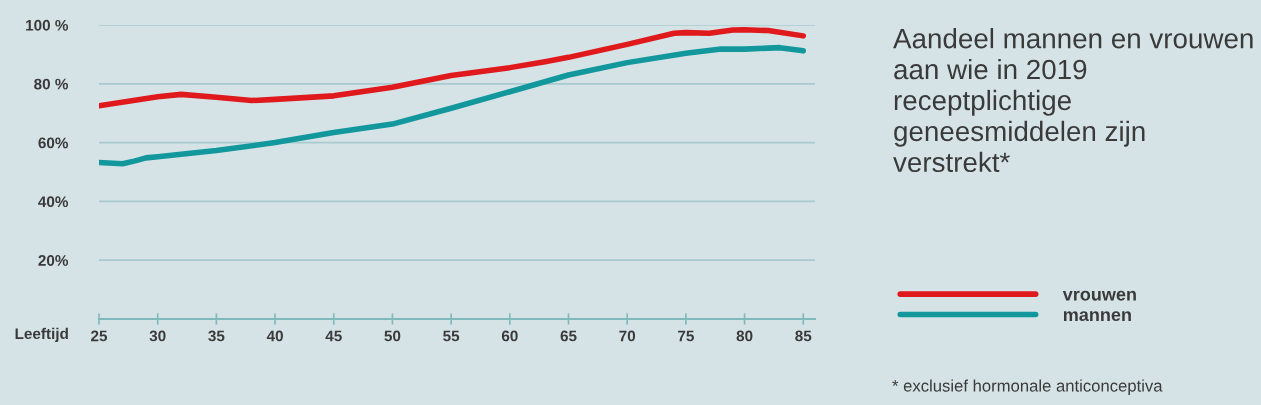  Describe the element at coordinates (47, 25) in the screenshot. I see `y-tick-label: 100 %` at that location.